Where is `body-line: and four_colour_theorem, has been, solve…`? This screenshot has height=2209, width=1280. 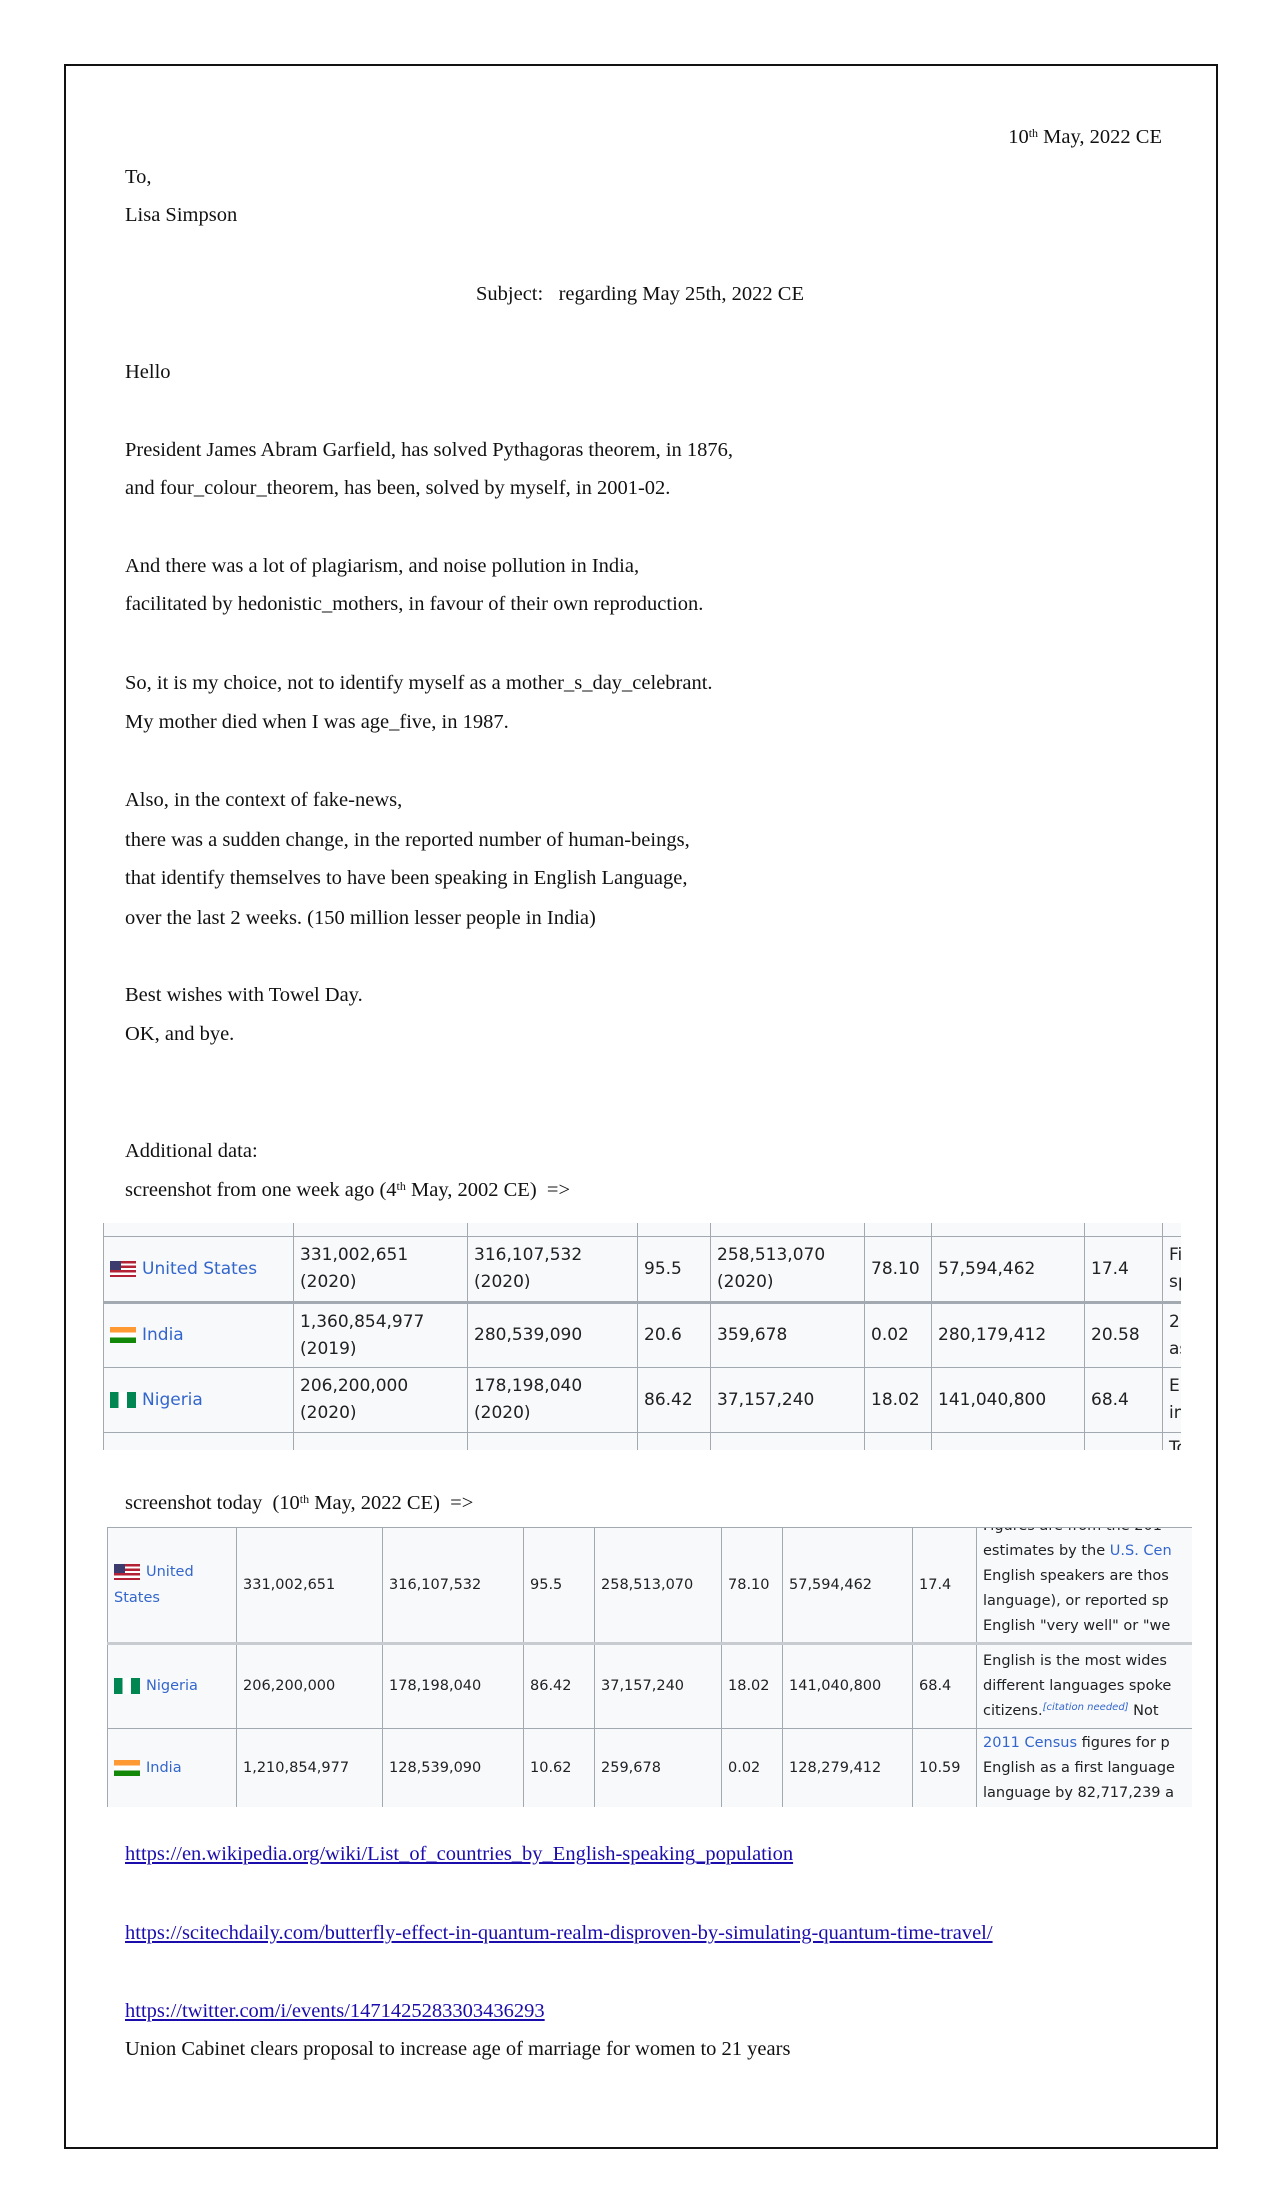
body-line: and four_colour_theorem, has been, solve… is located at coordinates (398, 488).